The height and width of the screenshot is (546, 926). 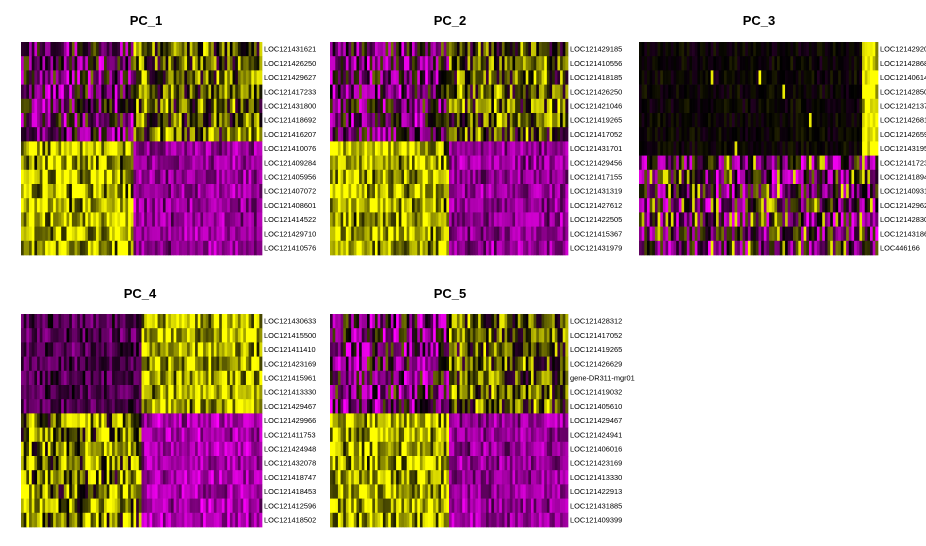 What do you see at coordinates (596, 248) in the screenshot?
I see `gene-label: LOC121431979` at bounding box center [596, 248].